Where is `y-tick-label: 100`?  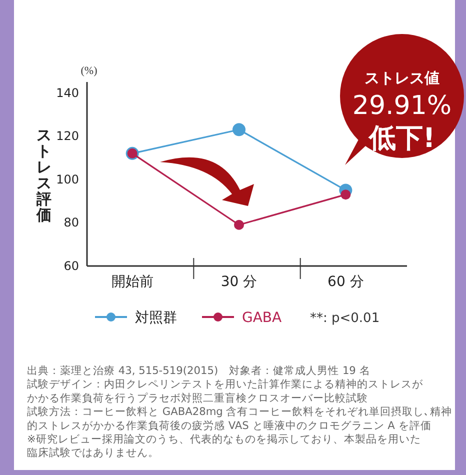 y-tick-label: 100 is located at coordinates (67, 179).